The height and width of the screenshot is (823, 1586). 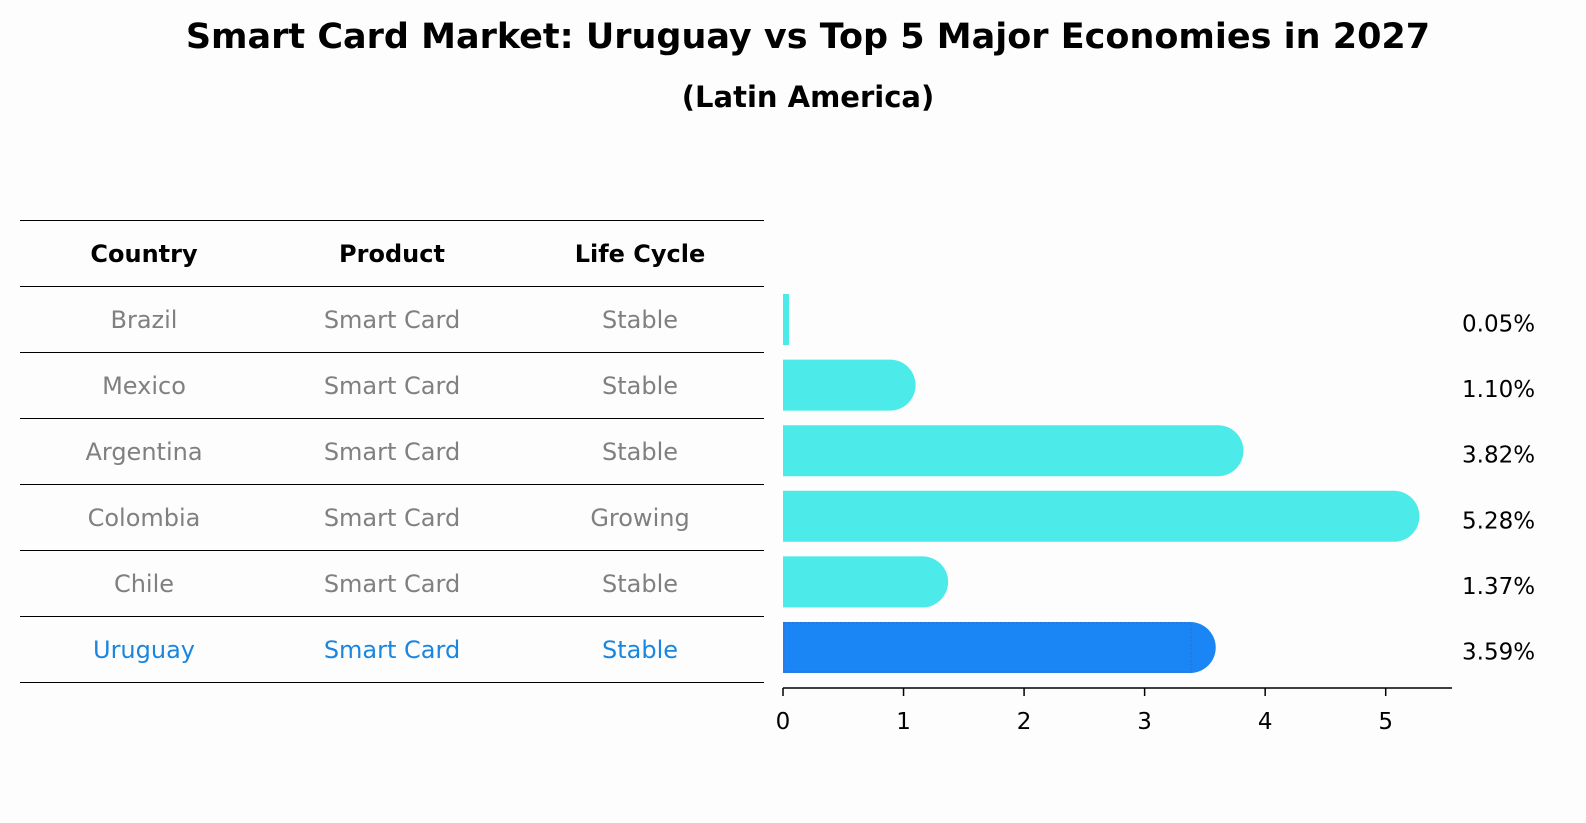 What do you see at coordinates (144, 385) in the screenshot?
I see `country-cell: Mexico` at bounding box center [144, 385].